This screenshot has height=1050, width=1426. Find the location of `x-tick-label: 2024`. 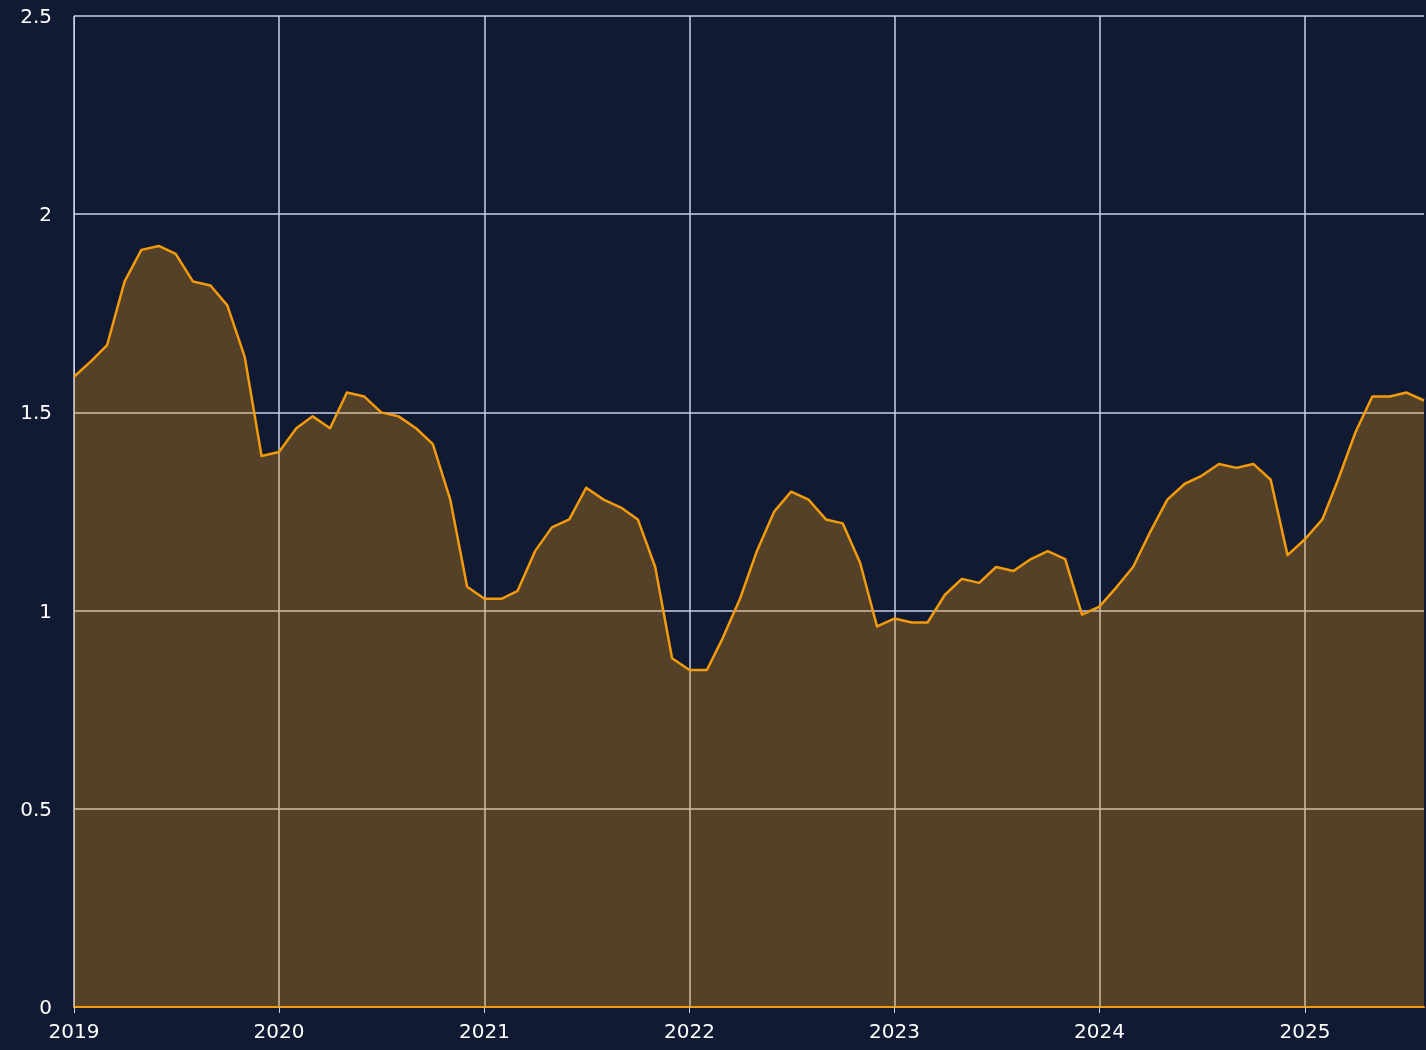

x-tick-label: 2024 is located at coordinates (1099, 1031).